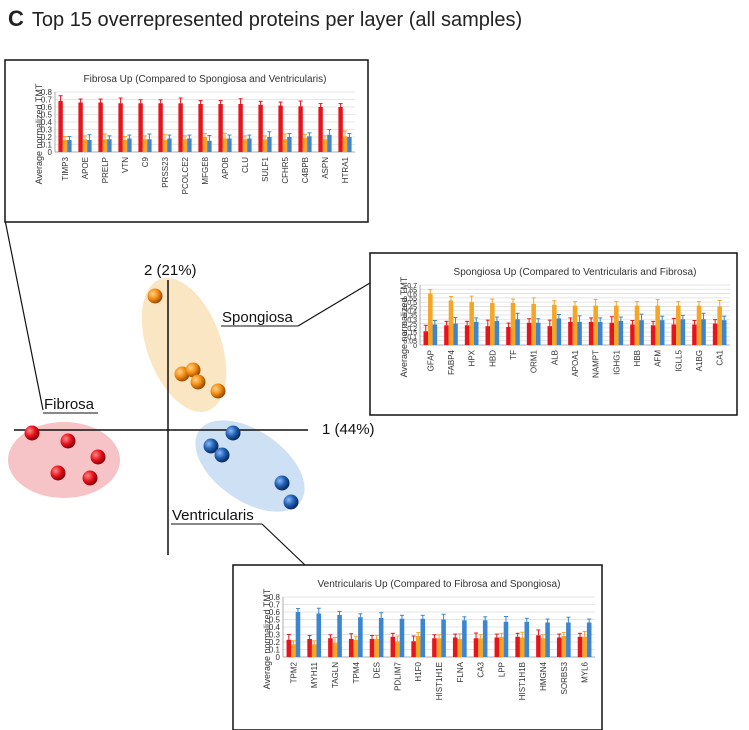 Image resolution: width=749 pixels, height=730 pixels. What do you see at coordinates (345, 169) in the screenshot?
I see `x-tick-label: HTRA1` at bounding box center [345, 169].